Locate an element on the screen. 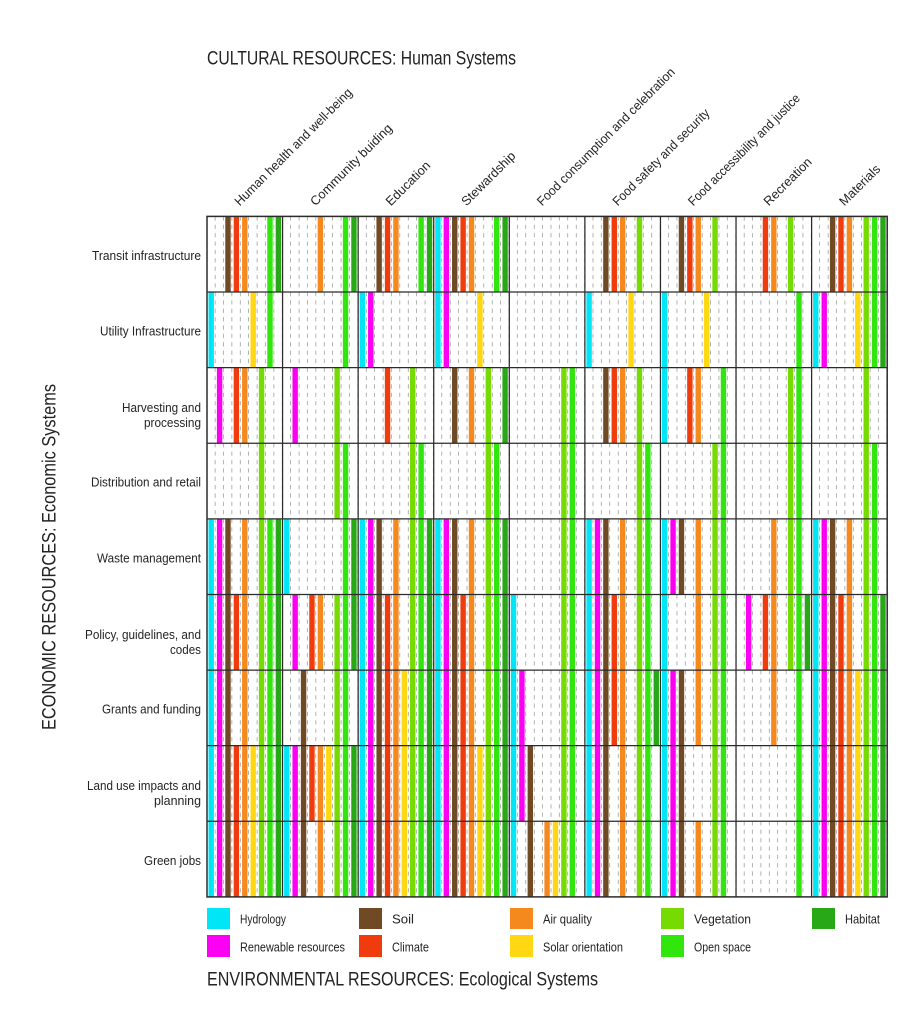  svg-text: planning is located at coordinates (177, 800).